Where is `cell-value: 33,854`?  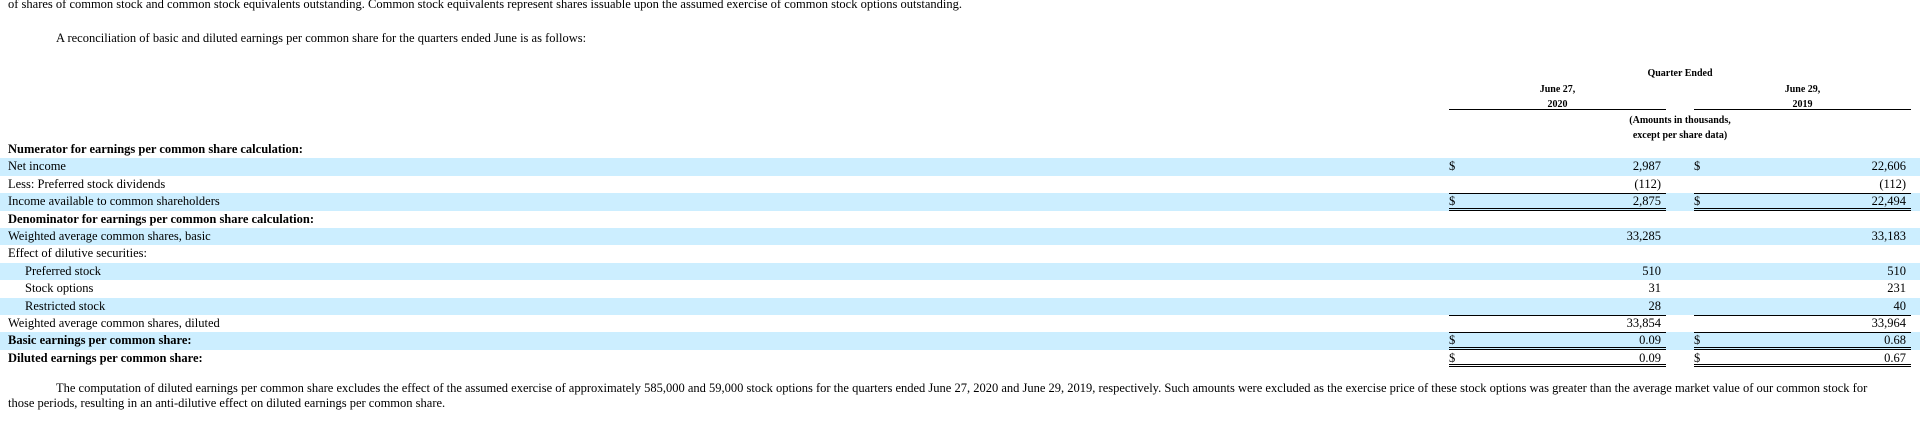 cell-value: 33,854 is located at coordinates (1643, 322).